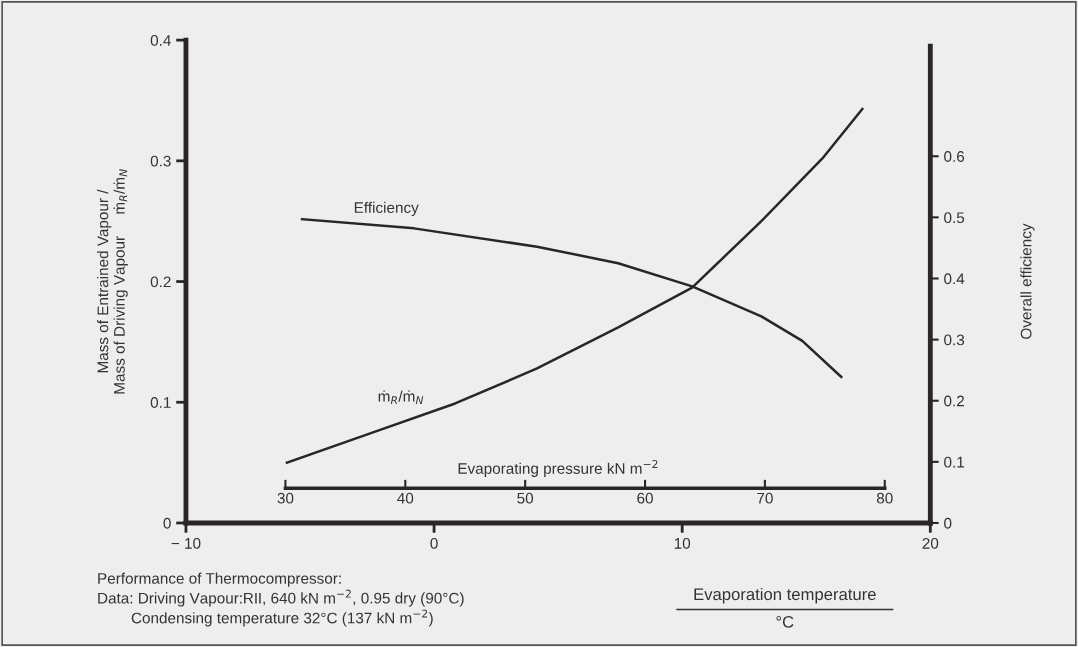  Describe the element at coordinates (954, 218) in the screenshot. I see `y2-tick-label: 0.5` at that location.